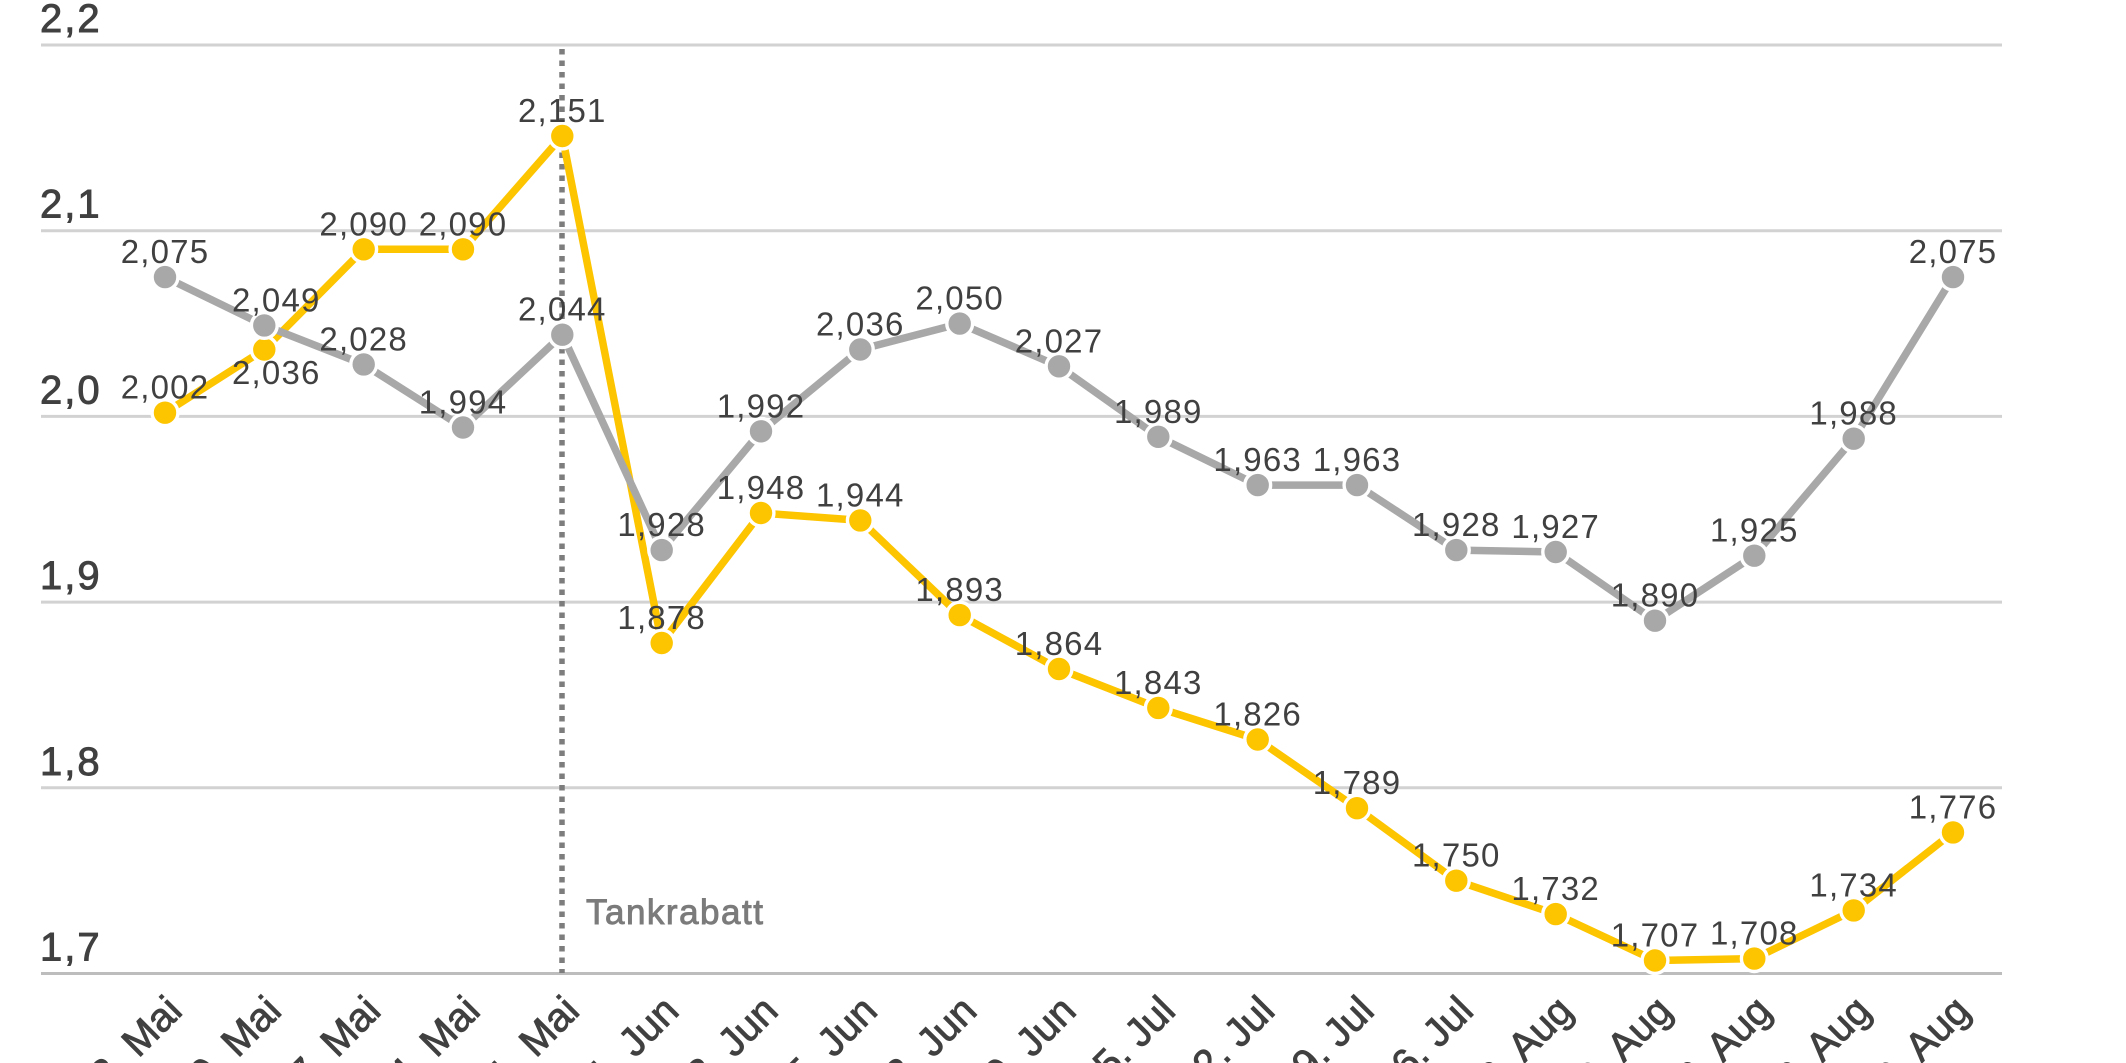 The width and height of the screenshot is (2126, 1063). What do you see at coordinates (1754, 530) in the screenshot?
I see `svg-text: 1,925` at bounding box center [1754, 530].